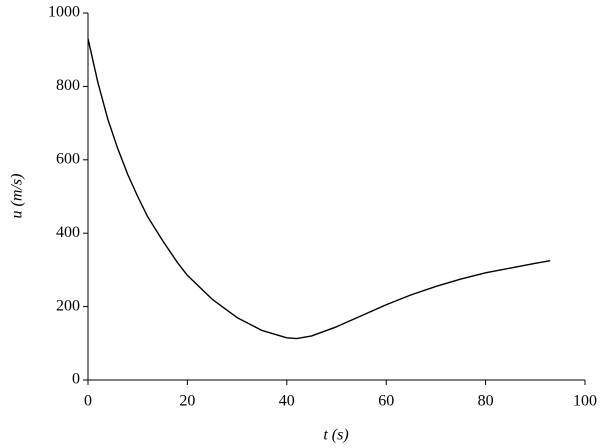 The height and width of the screenshot is (448, 600). What do you see at coordinates (76, 379) in the screenshot?
I see `y-tick-label: 0` at bounding box center [76, 379].